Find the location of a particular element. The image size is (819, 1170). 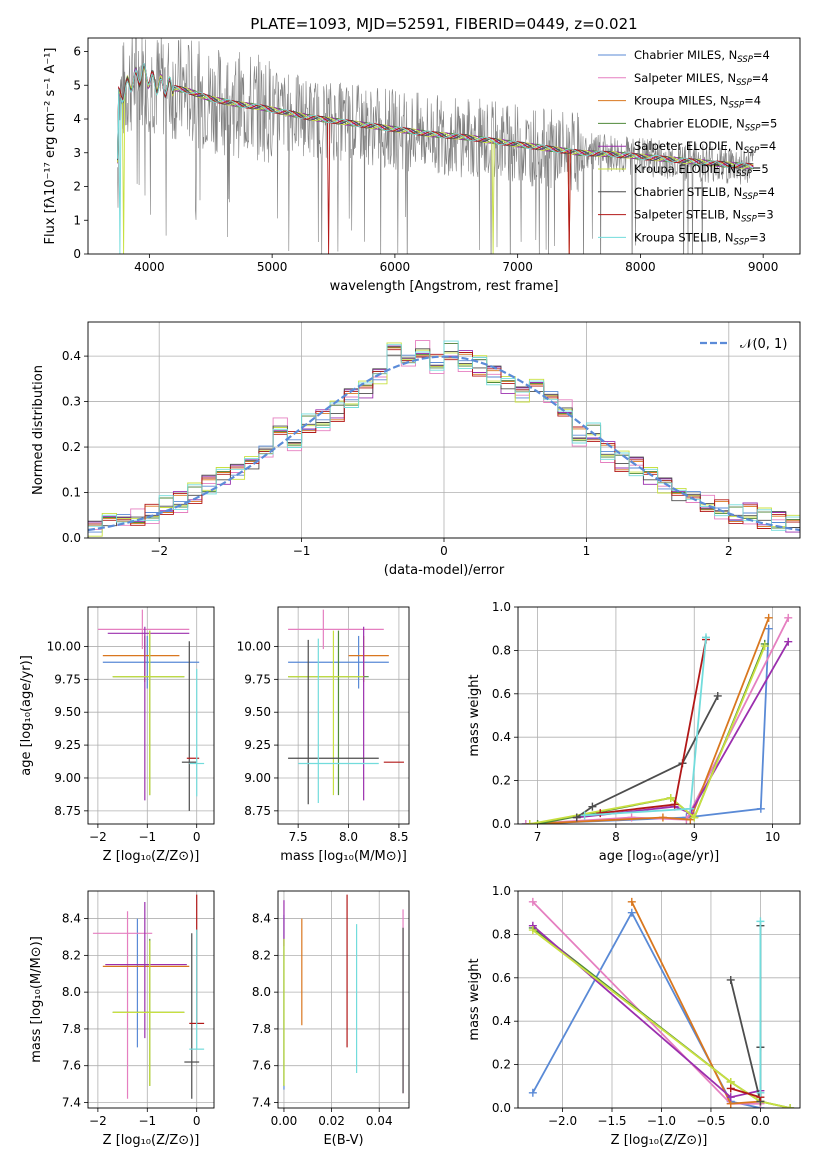

x-axis-label: E(B-V) is located at coordinates (343, 1140).